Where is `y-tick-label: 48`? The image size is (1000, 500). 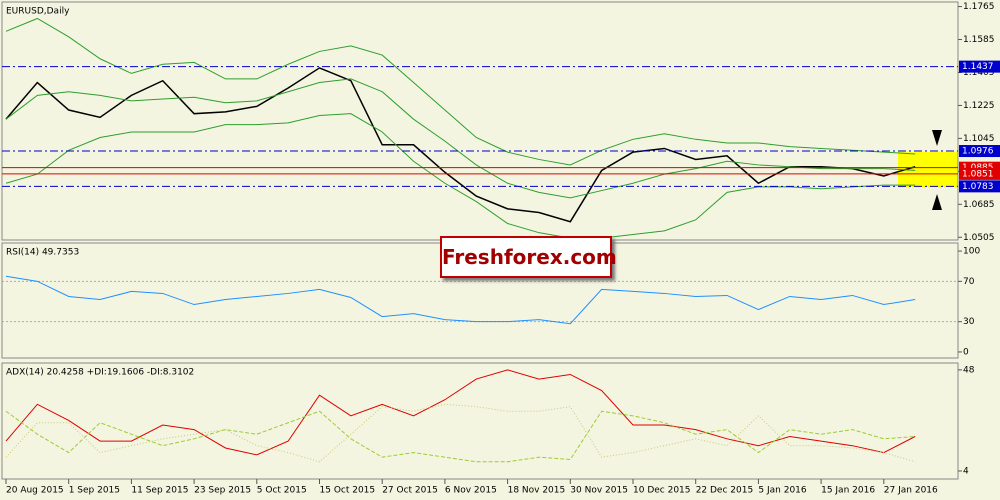 y-tick-label: 48 is located at coordinates (969, 370).